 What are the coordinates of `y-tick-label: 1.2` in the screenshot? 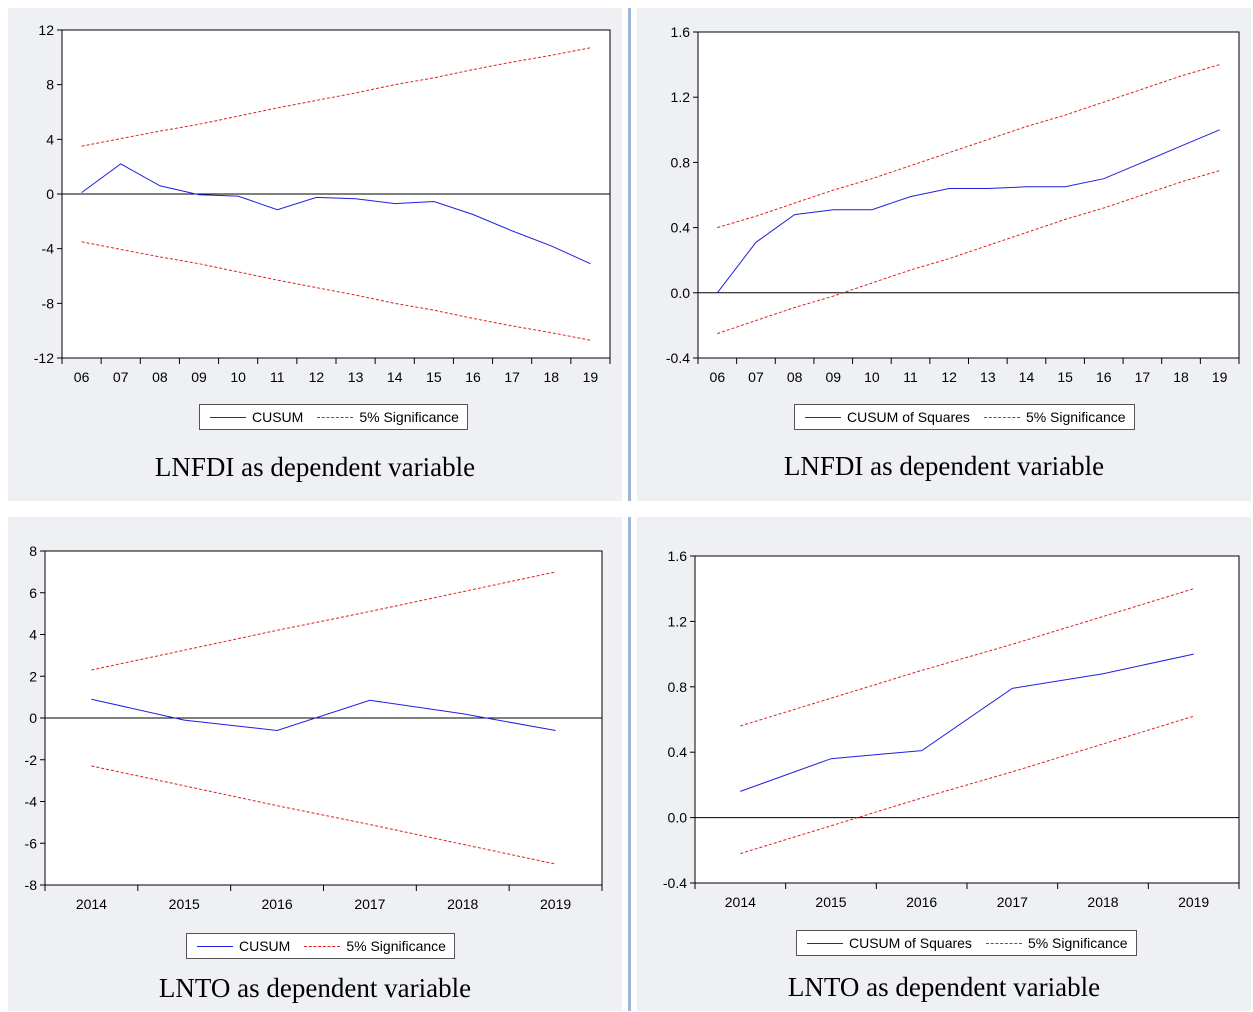 It's located at (678, 621).